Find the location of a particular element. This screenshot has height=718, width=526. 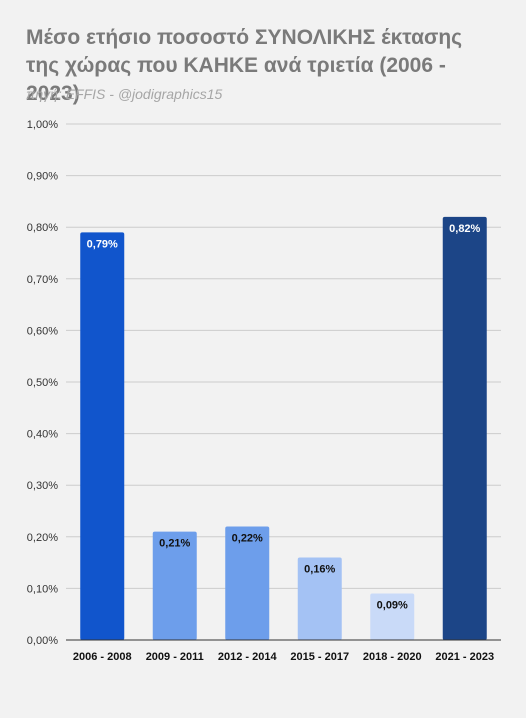

x-category-label: 2006 - 2008 is located at coordinates (102, 657).